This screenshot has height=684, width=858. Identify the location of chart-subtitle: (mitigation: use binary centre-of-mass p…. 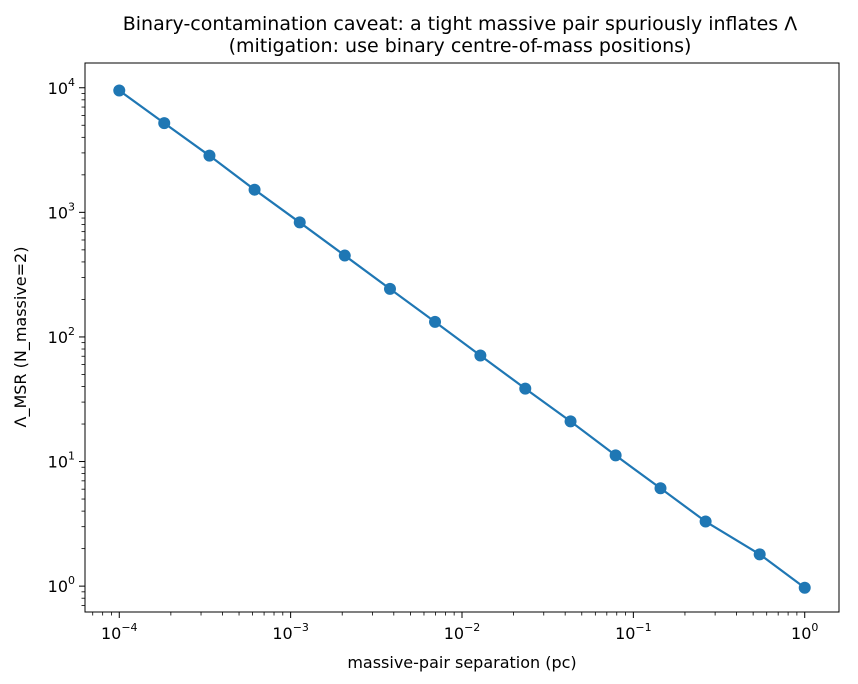
(460, 46).